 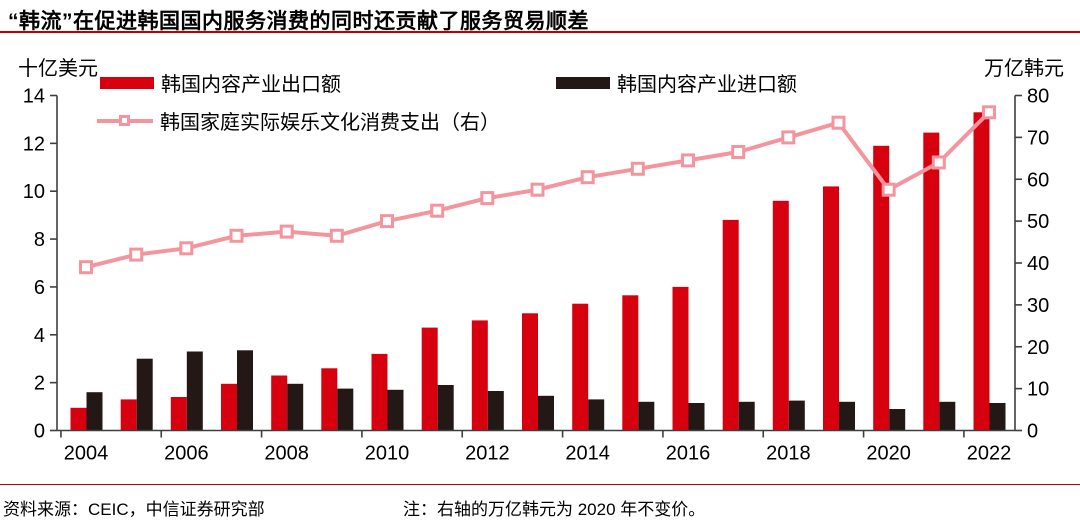 I want to click on y-axis-right-tick-label: 30, so click(x=1038, y=306).